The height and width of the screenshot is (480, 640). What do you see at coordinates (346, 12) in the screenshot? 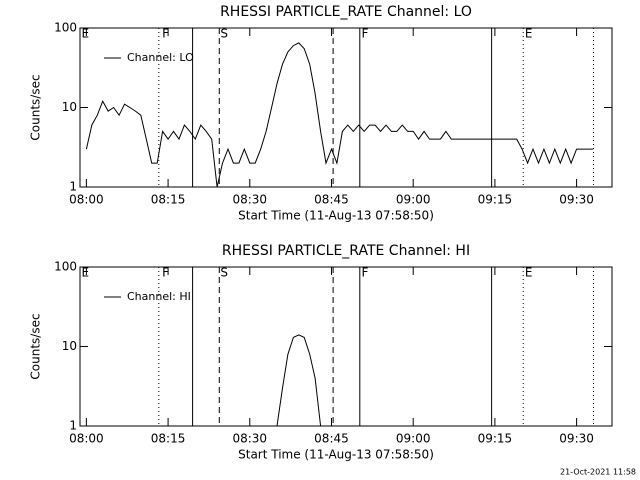
I see `chart-title: RHESSI PARTICLE_RATE Channel: LO` at bounding box center [346, 12].